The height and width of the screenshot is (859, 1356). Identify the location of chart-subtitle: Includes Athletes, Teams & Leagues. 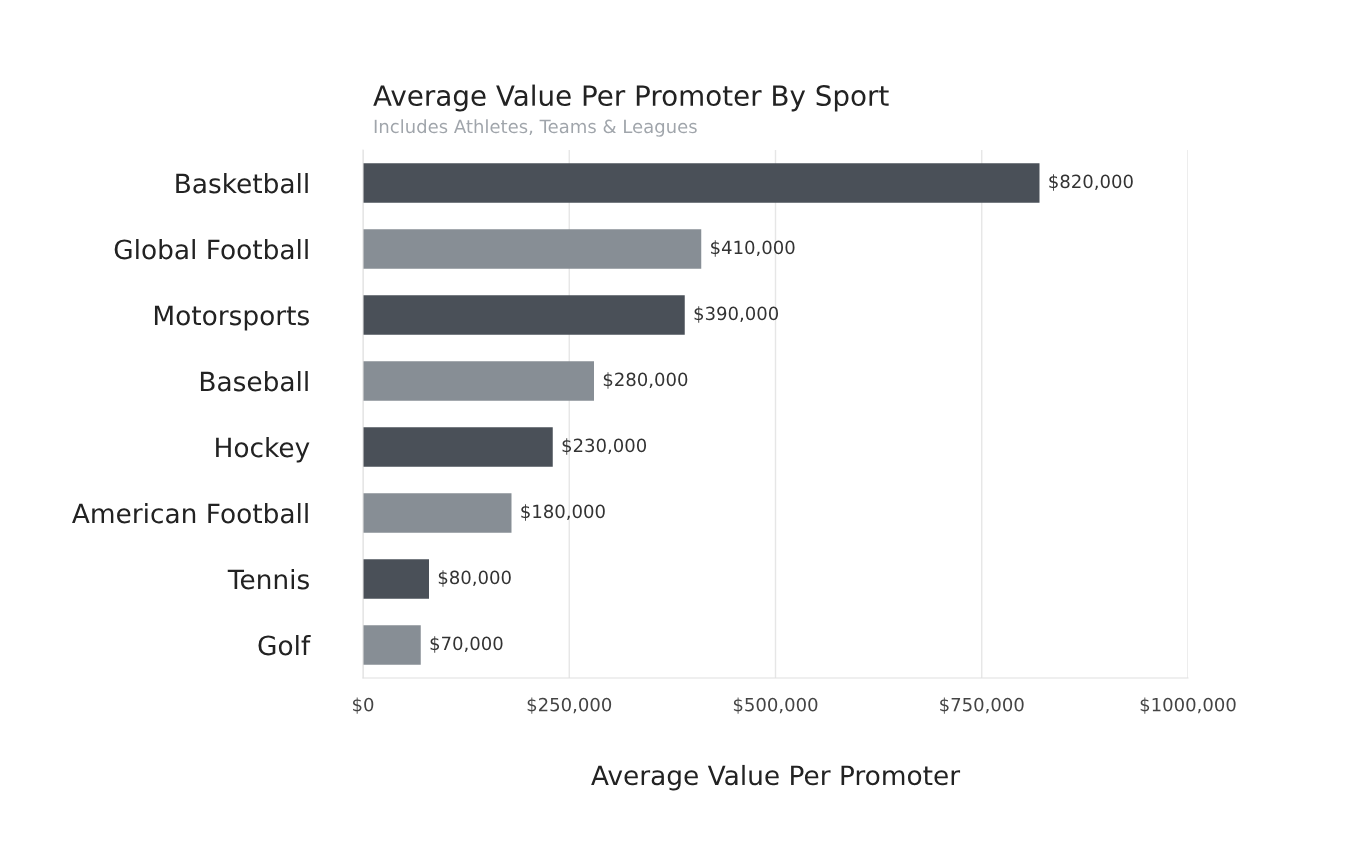
(535, 128).